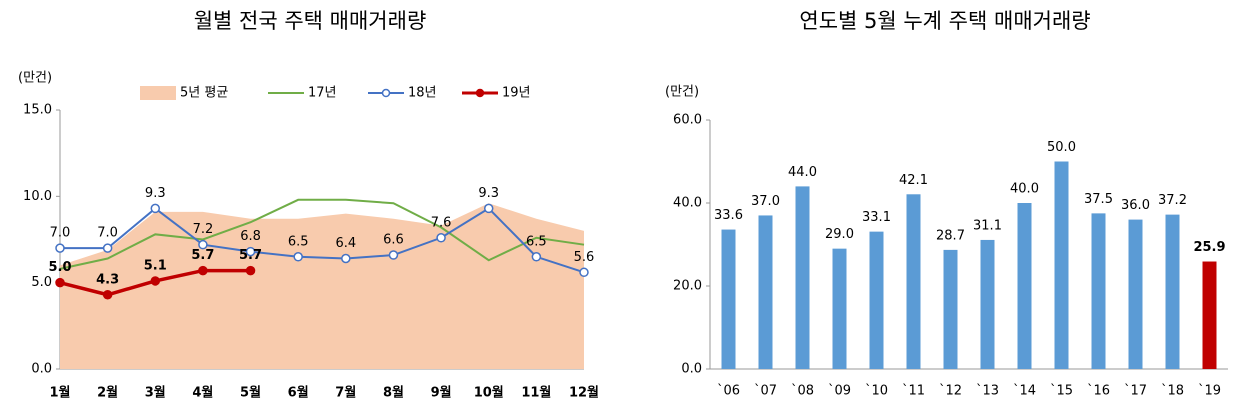 This screenshot has height=416, width=1239. I want to click on x-tick-label: `06, so click(728, 391).